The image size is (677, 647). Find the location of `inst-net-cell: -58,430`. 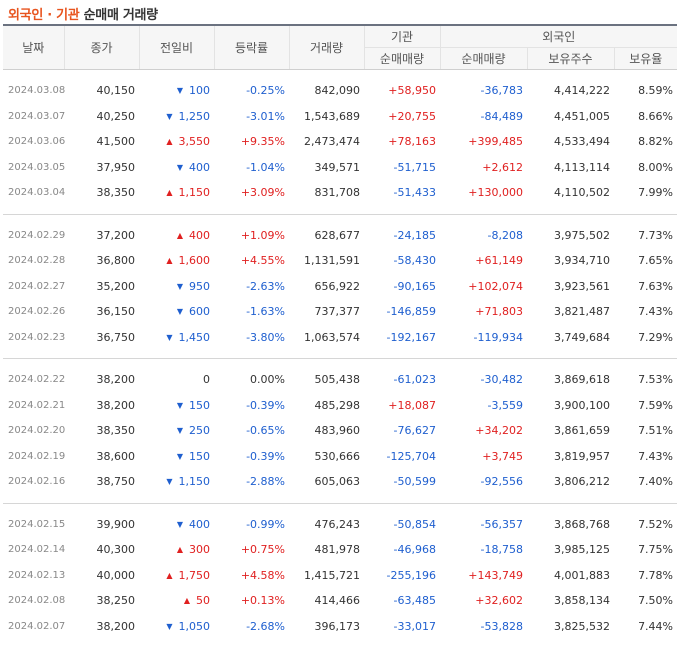

inst-net-cell: -58,430 is located at coordinates (402, 261).